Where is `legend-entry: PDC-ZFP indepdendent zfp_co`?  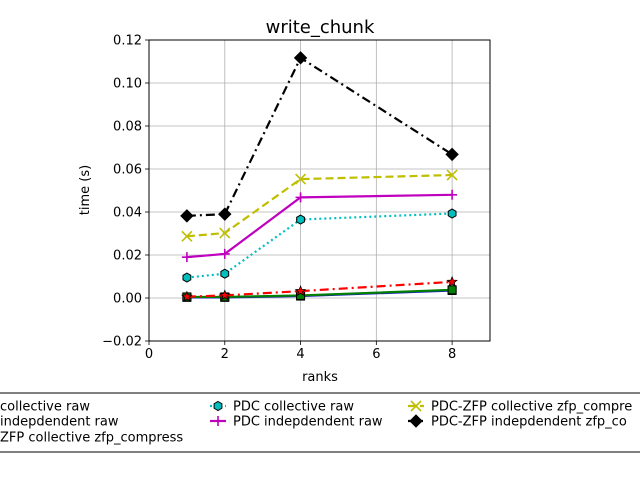
legend-entry: PDC-ZFP indepdendent zfp_co is located at coordinates (517, 422).